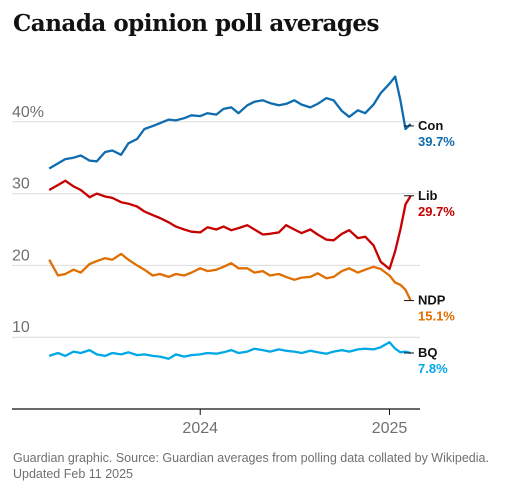 This screenshot has height=500, width=510. What do you see at coordinates (21, 184) in the screenshot?
I see `y-tick-label: 30` at bounding box center [21, 184].